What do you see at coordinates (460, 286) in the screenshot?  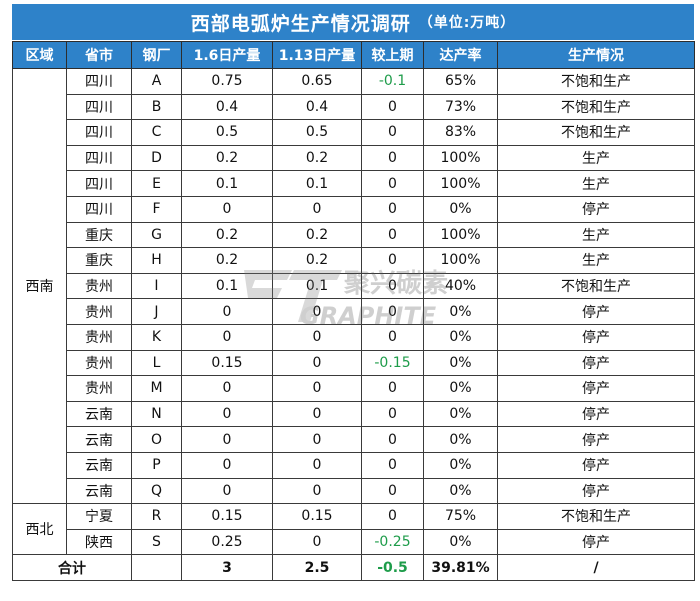 I see `utilization-cell: 40%` at bounding box center [460, 286].